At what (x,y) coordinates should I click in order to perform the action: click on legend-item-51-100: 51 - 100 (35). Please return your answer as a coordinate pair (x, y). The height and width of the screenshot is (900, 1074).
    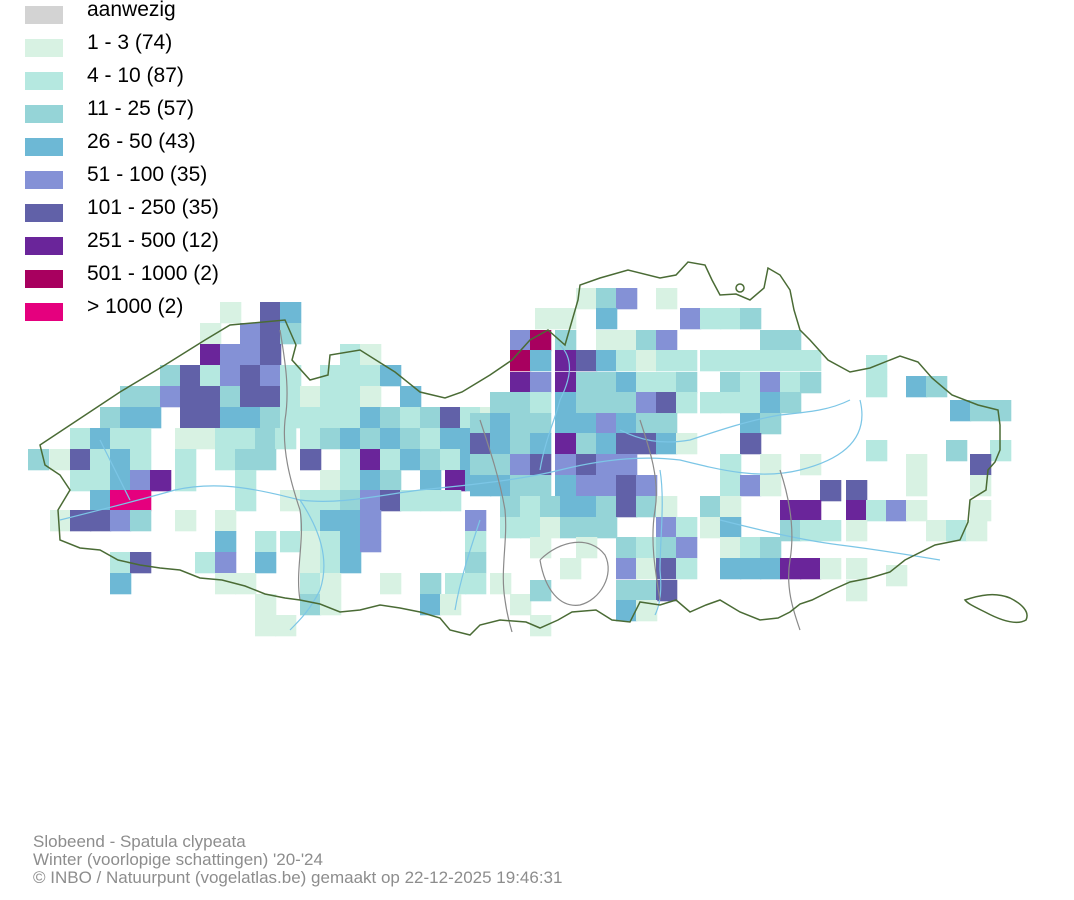
    Looking at the image, I should click on (175, 180).